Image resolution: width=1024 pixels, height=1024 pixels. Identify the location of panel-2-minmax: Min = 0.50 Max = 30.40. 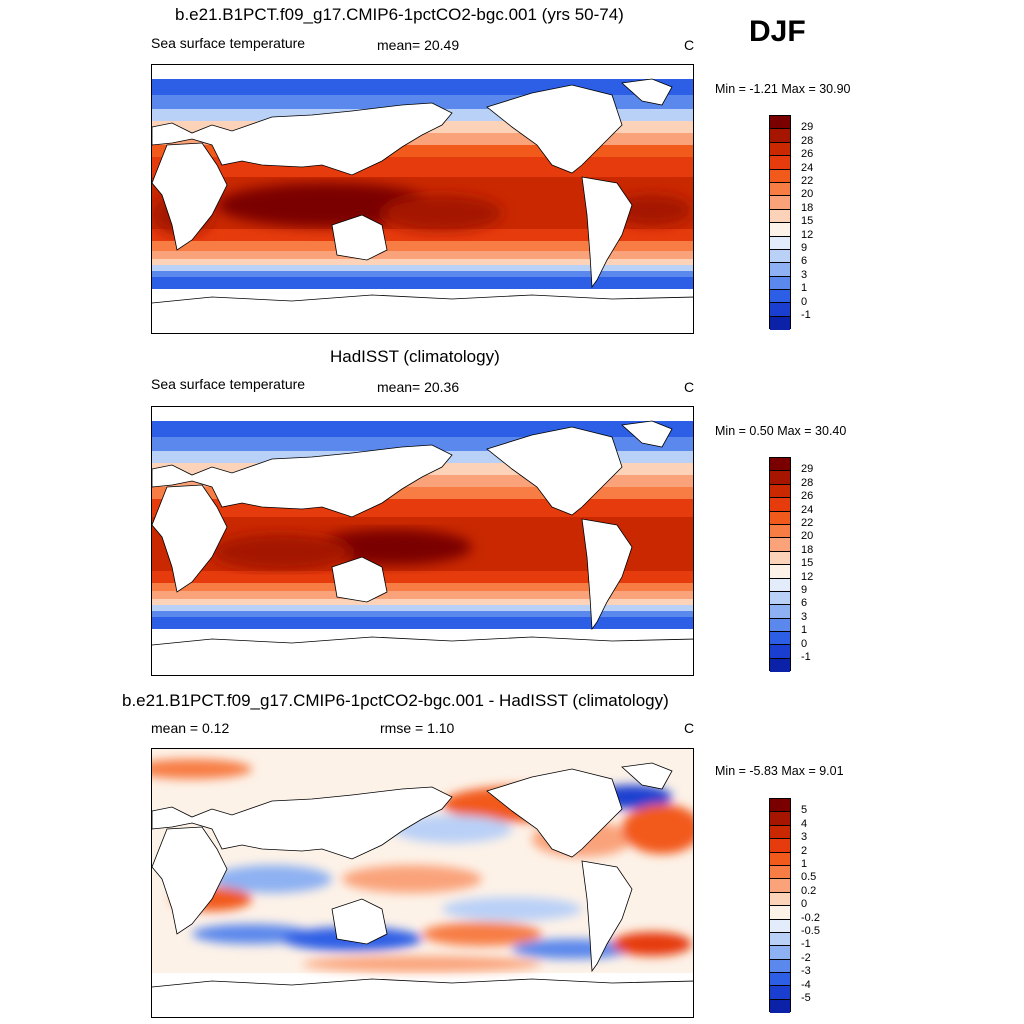
(781, 431).